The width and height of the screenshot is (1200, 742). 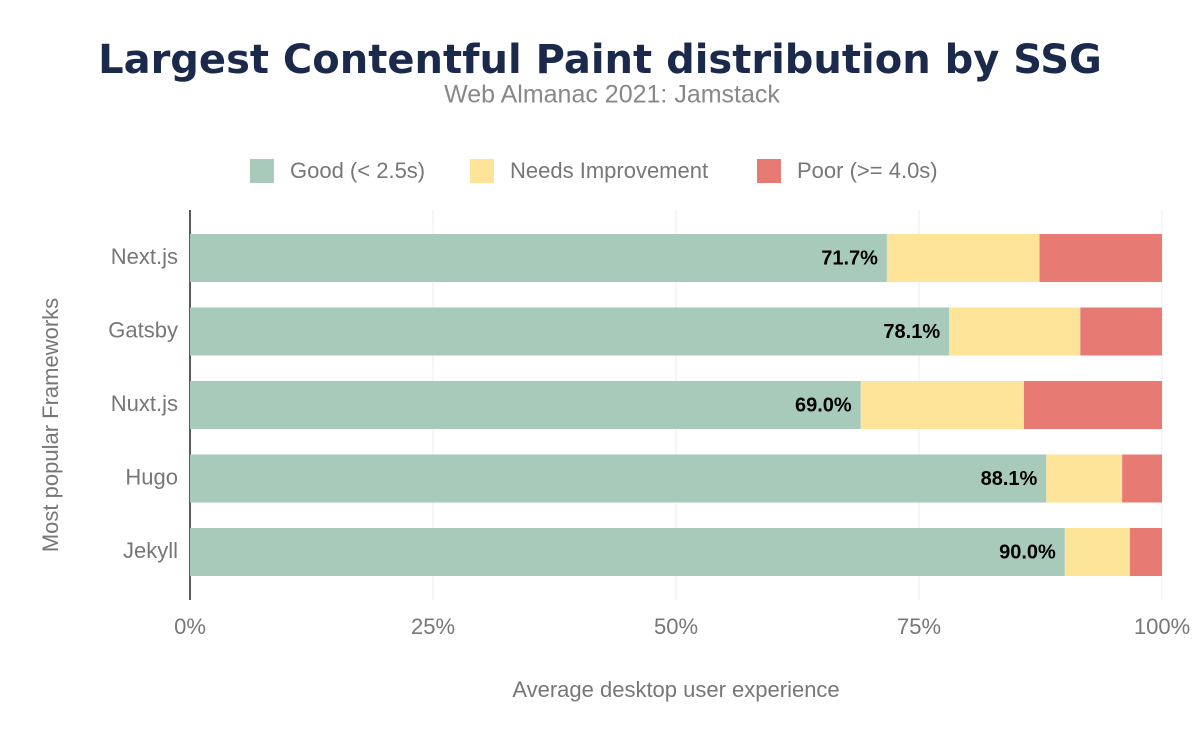 I want to click on x-tick-label: 100%, so click(x=1162, y=626).